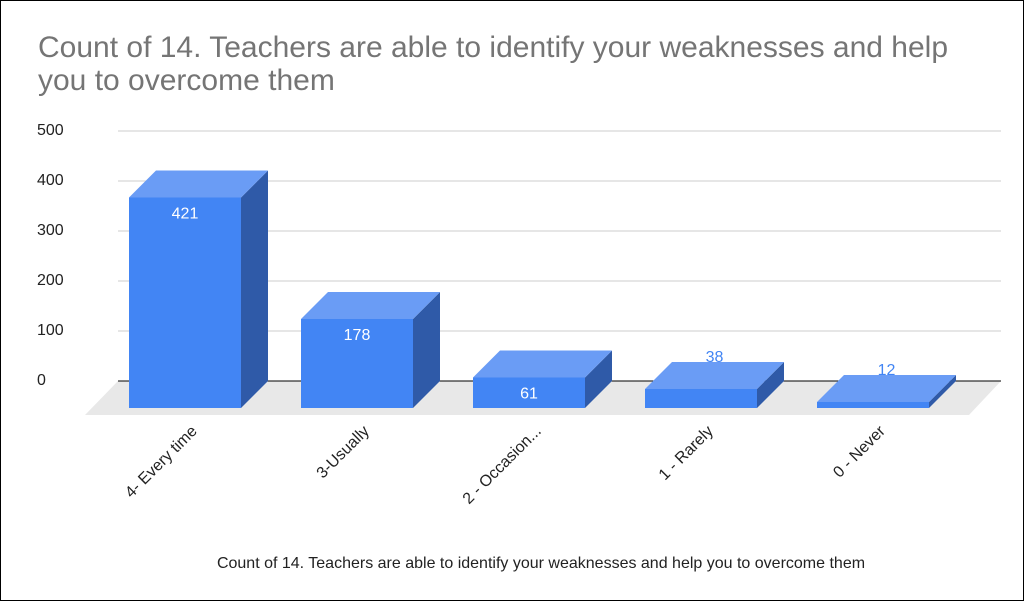 This screenshot has height=601, width=1024. Describe the element at coordinates (343, 452) in the screenshot. I see `x-tick-label: 3-Usually` at that location.